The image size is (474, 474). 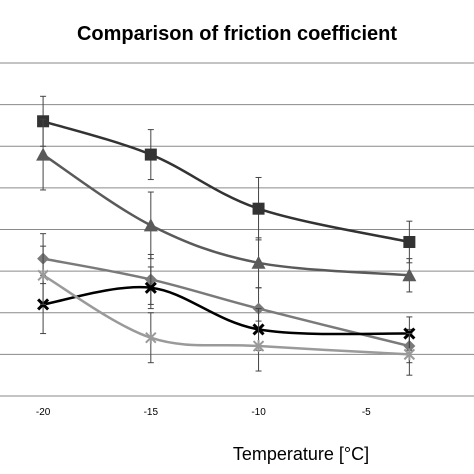 What do you see at coordinates (237, 34) in the screenshot?
I see `chart-title: Comparison of friction coefficient` at bounding box center [237, 34].